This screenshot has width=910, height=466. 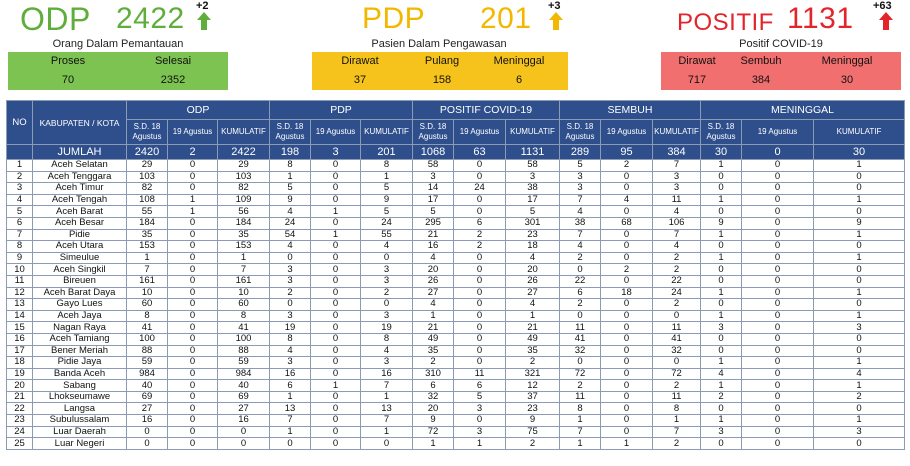 I want to click on region-name: Nagan Raya, so click(x=79, y=327).